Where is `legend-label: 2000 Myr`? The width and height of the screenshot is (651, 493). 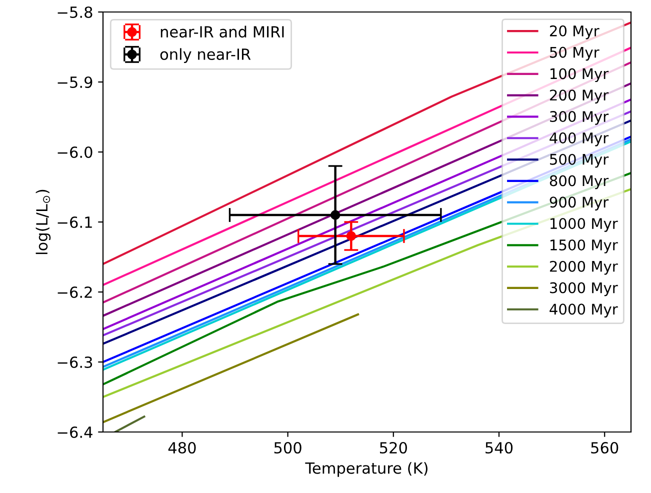
legend-label: 2000 Myr is located at coordinates (584, 267).